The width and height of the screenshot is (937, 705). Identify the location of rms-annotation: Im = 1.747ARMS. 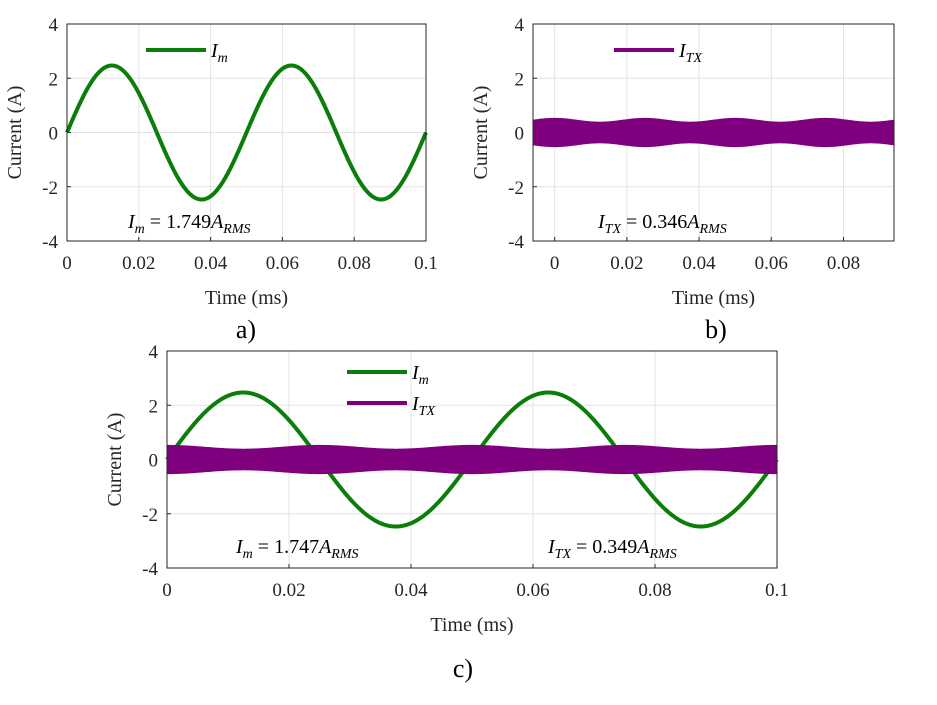
(297, 549).